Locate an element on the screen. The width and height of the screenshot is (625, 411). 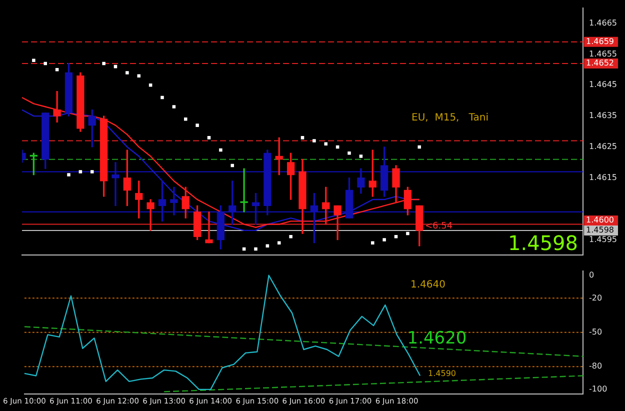
y-tick-label: -20 is located at coordinates (595, 297).